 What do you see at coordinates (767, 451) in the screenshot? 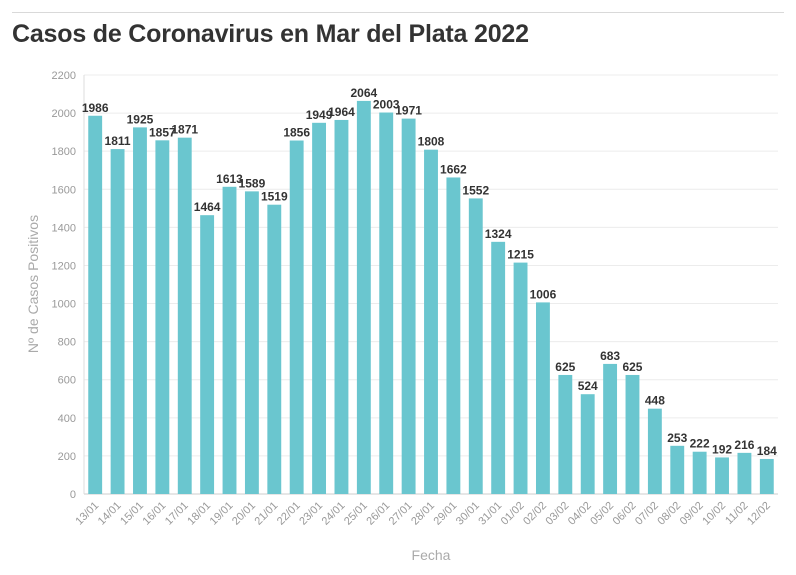
I see `data-label: 184` at bounding box center [767, 451].